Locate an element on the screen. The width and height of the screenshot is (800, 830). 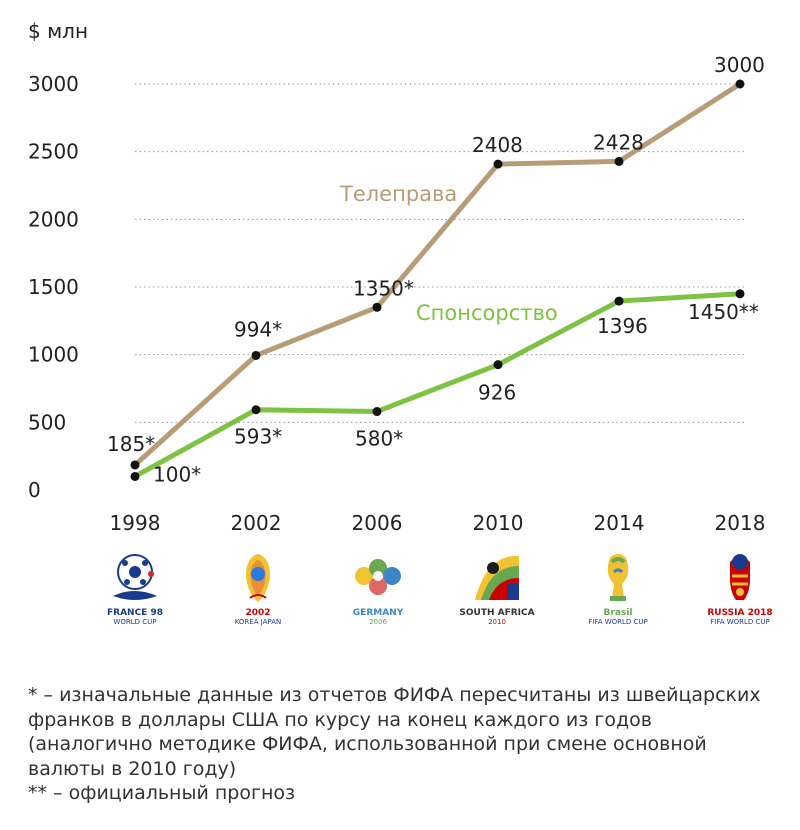
series-label-sponsorship: Спонсорство is located at coordinates (487, 313).